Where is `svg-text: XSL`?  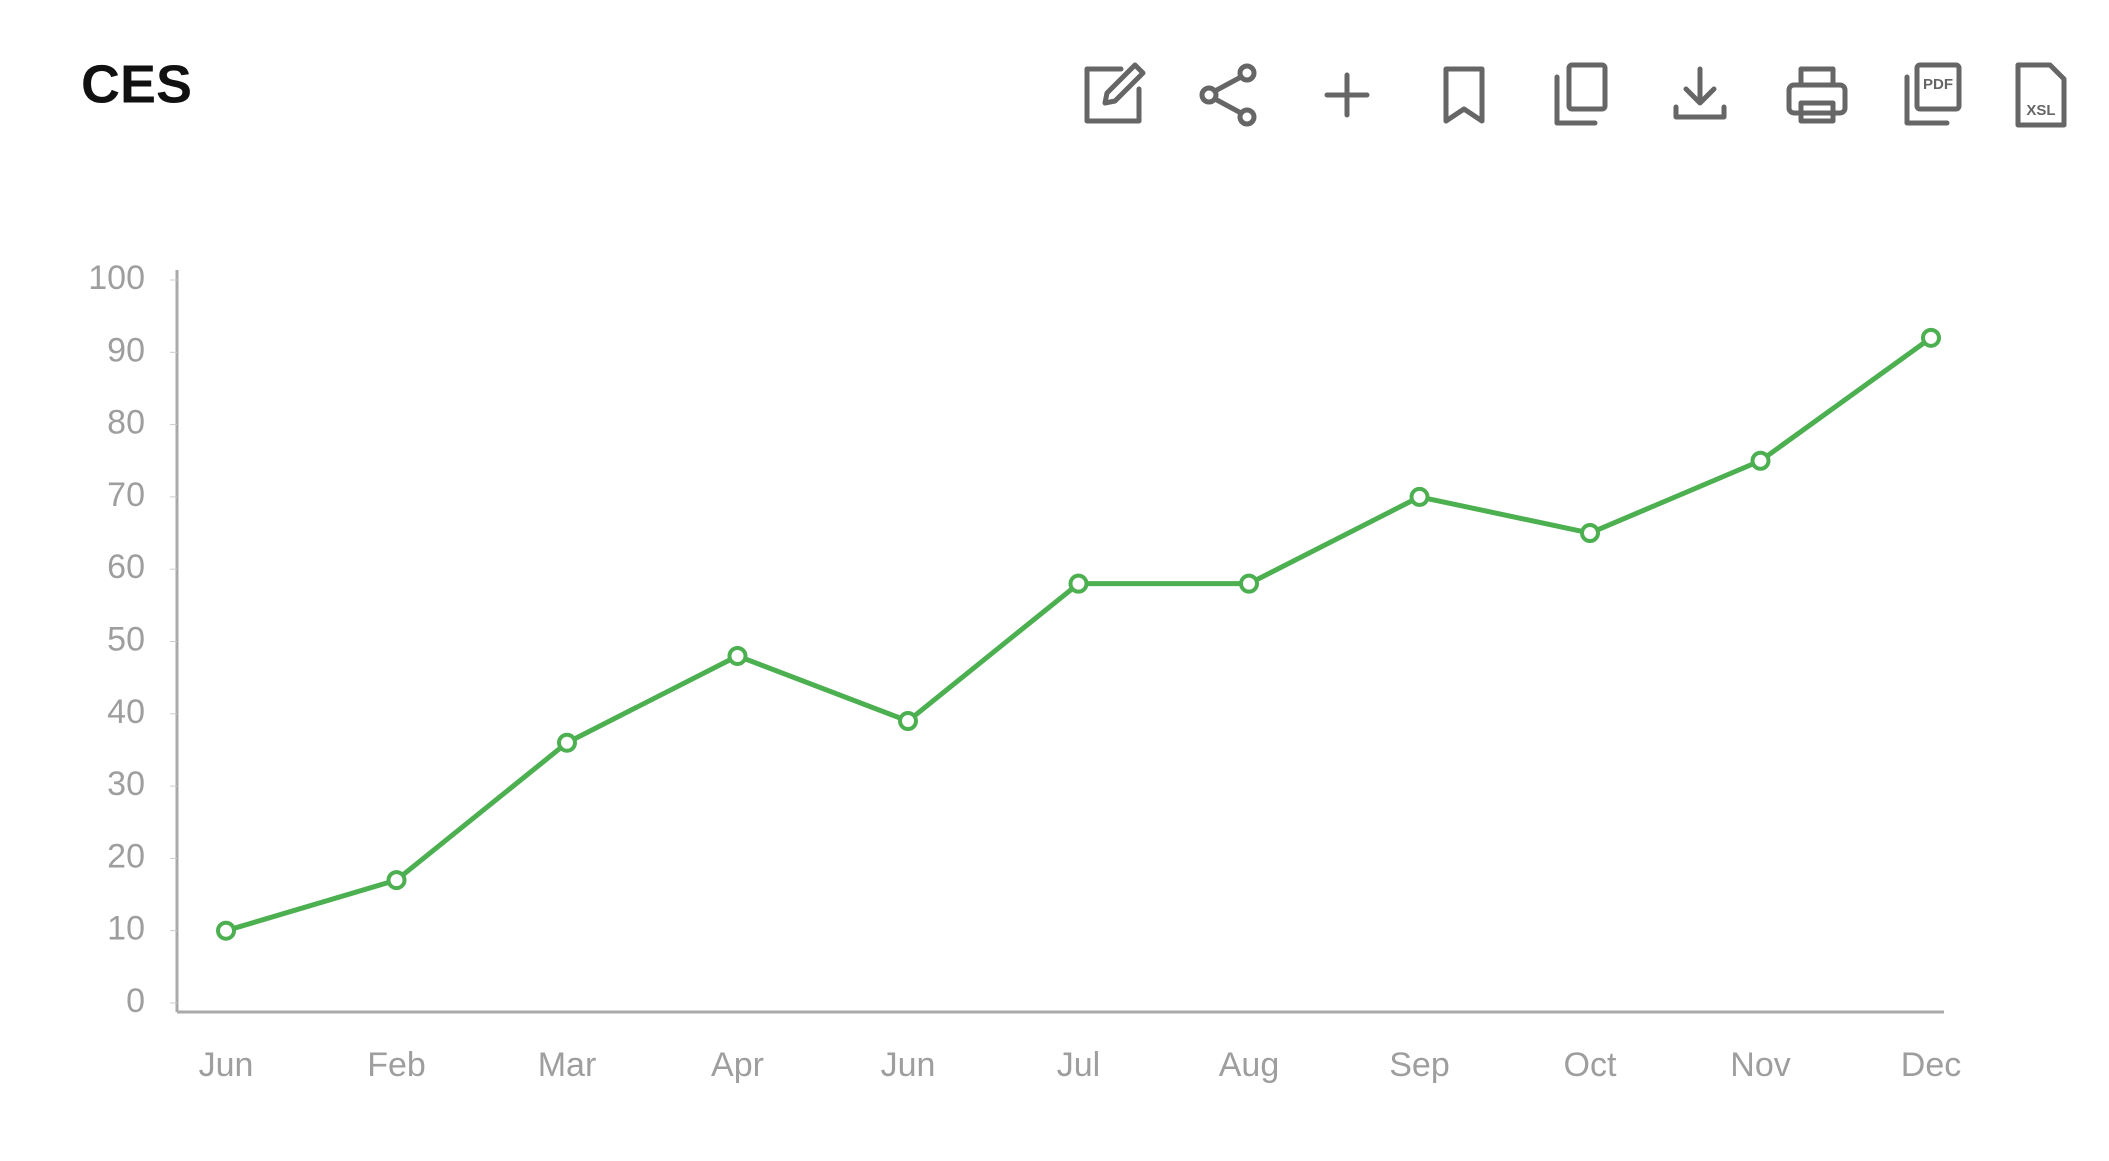 svg-text: XSL is located at coordinates (2040, 110).